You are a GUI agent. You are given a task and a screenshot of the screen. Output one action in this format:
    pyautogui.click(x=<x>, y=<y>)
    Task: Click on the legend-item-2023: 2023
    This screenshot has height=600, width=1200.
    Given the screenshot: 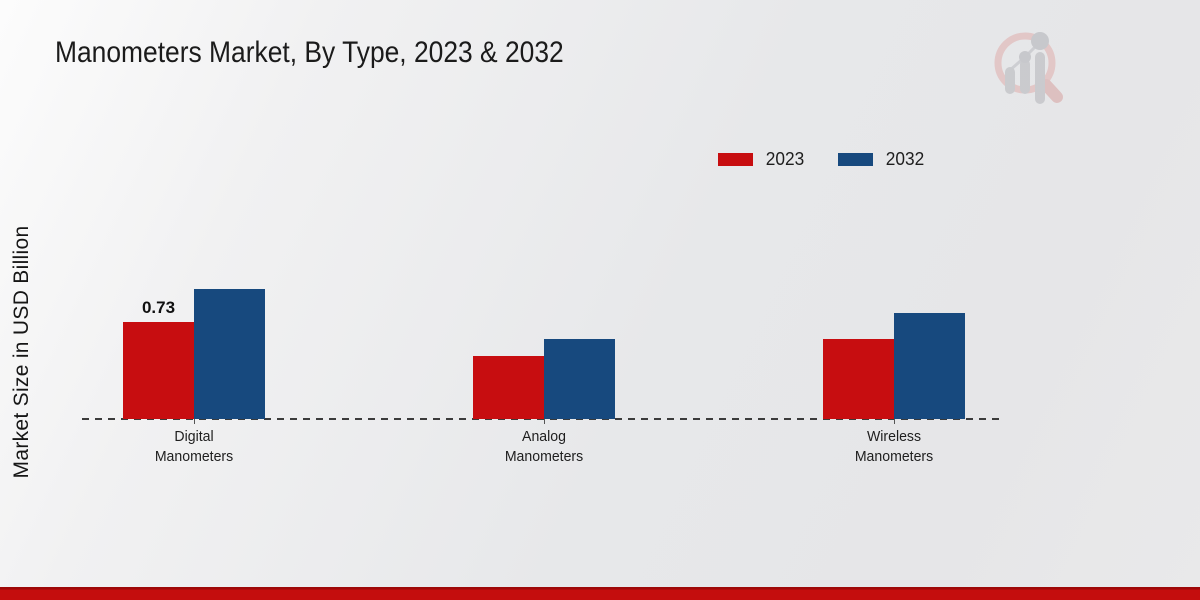 What is the action you would take?
    pyautogui.click(x=761, y=159)
    